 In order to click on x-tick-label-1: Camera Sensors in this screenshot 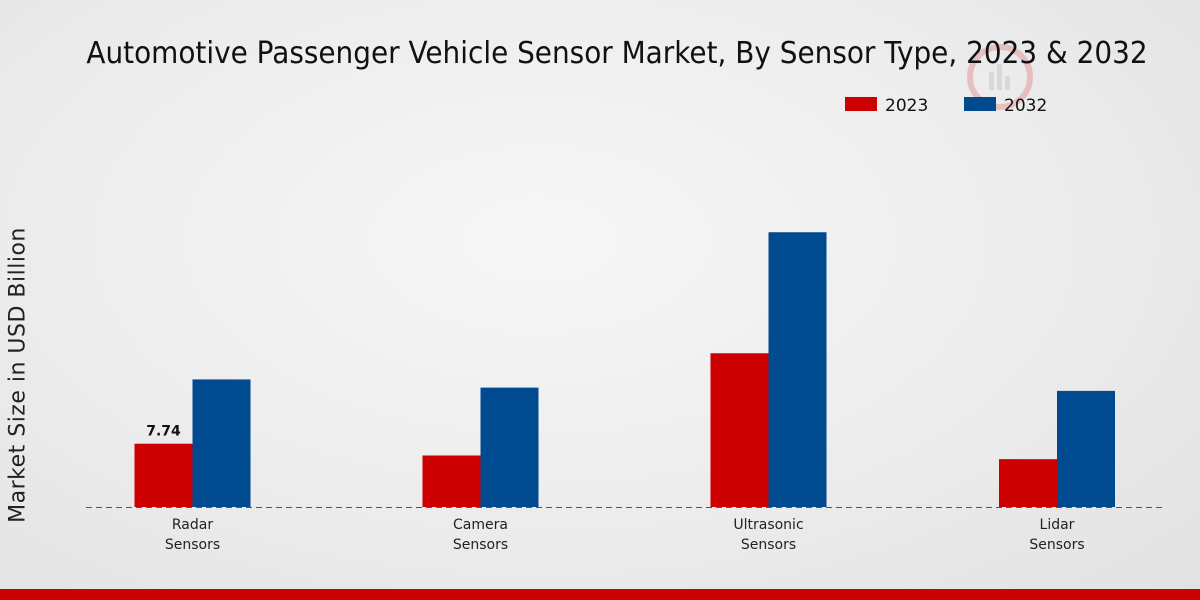, I will do `click(480, 535)`.